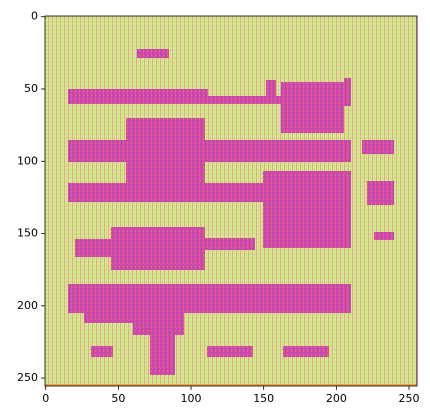 This screenshot has height=418, width=430. Describe the element at coordinates (336, 398) in the screenshot. I see `x-tick-label: 200` at that location.